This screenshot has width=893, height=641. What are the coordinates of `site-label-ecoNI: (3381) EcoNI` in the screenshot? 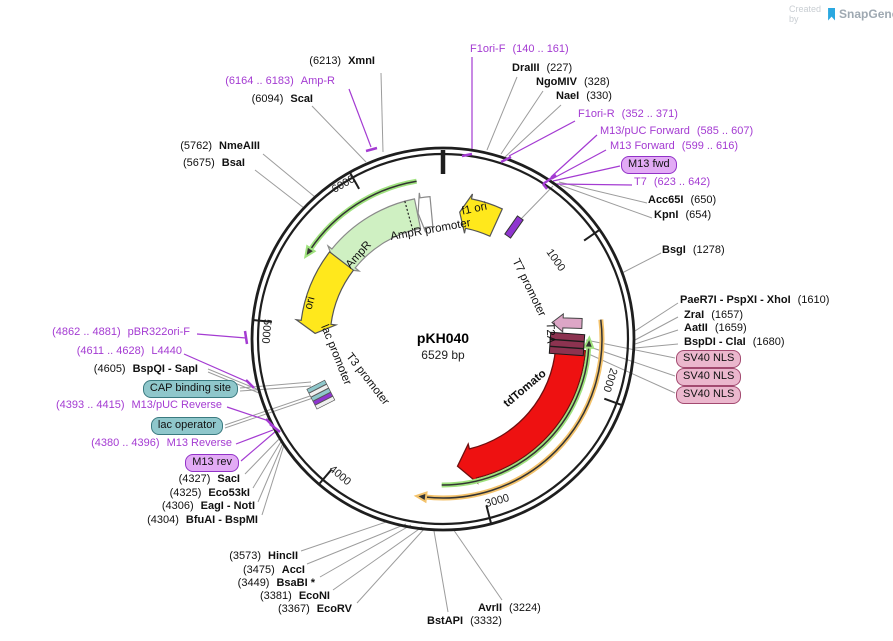 It's located at (295, 596).